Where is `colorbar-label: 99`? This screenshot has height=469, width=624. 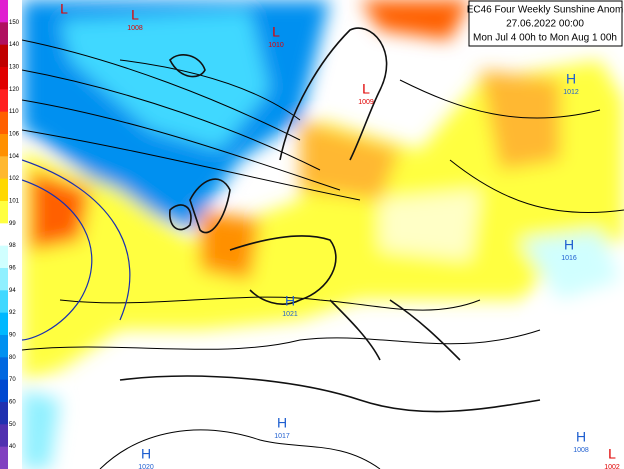
colorbar-label: 99 is located at coordinates (12, 224).